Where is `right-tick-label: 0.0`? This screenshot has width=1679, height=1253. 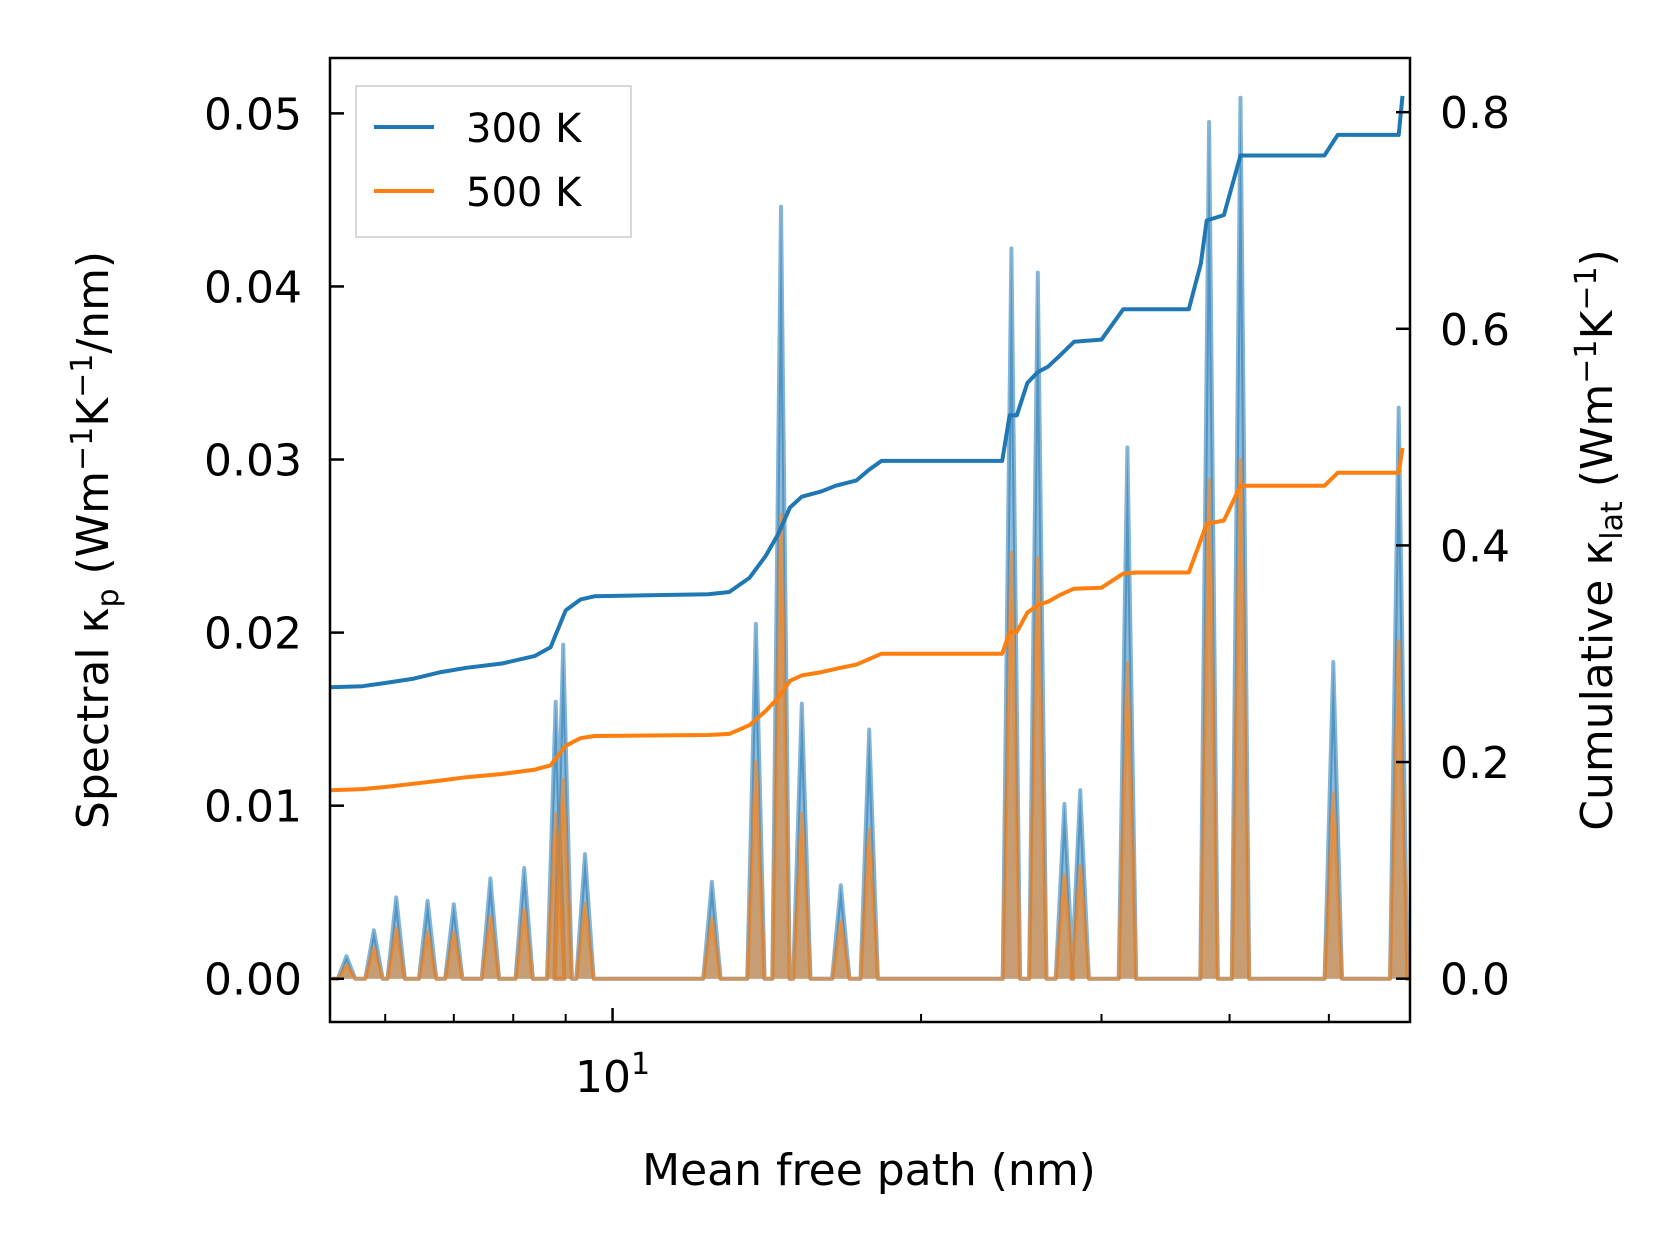
right-tick-label: 0.0 is located at coordinates (1475, 980).